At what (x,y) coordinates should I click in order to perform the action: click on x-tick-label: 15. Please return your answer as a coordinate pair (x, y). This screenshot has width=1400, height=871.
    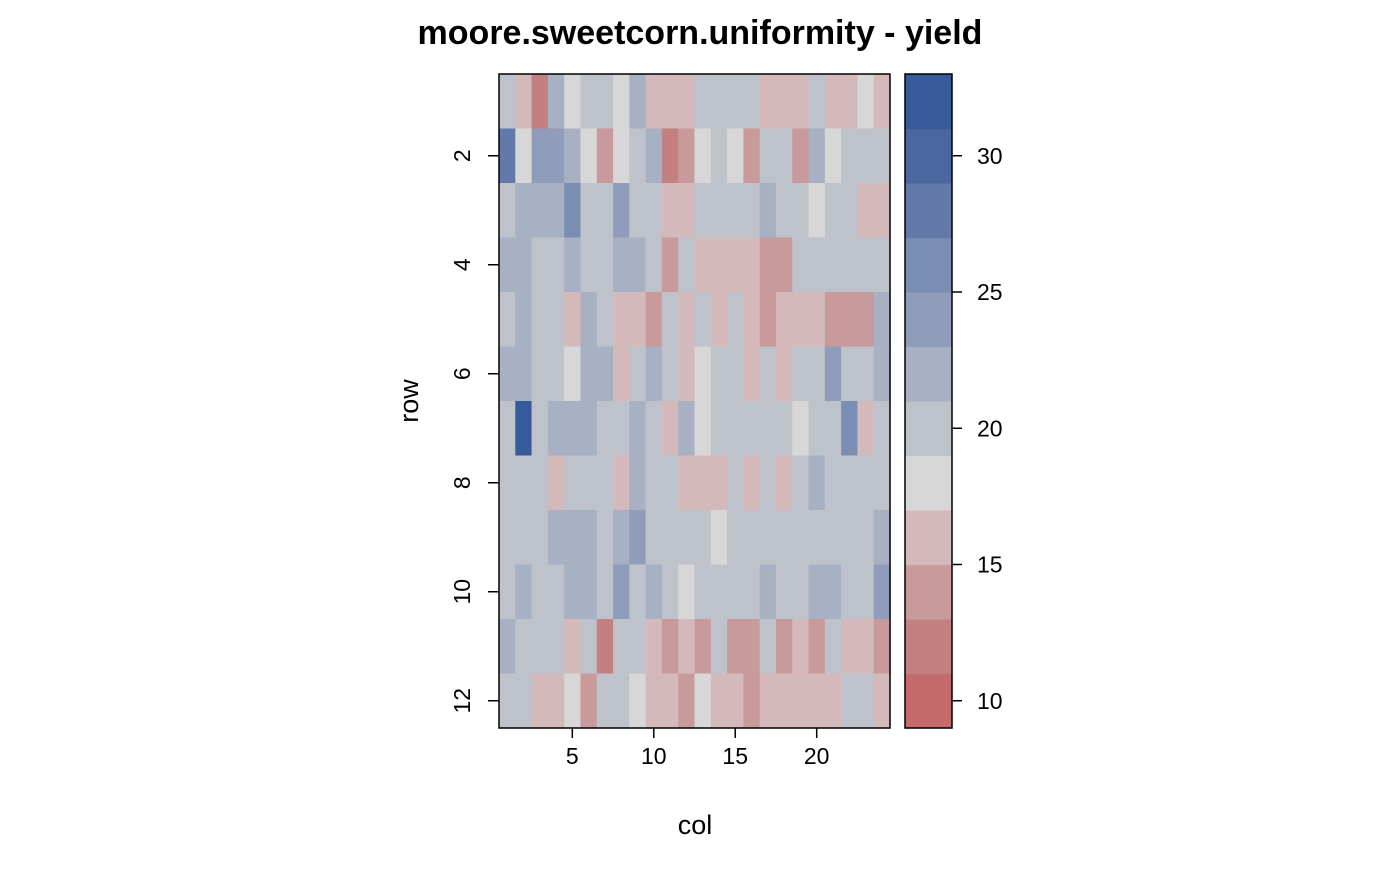
    Looking at the image, I should click on (735, 756).